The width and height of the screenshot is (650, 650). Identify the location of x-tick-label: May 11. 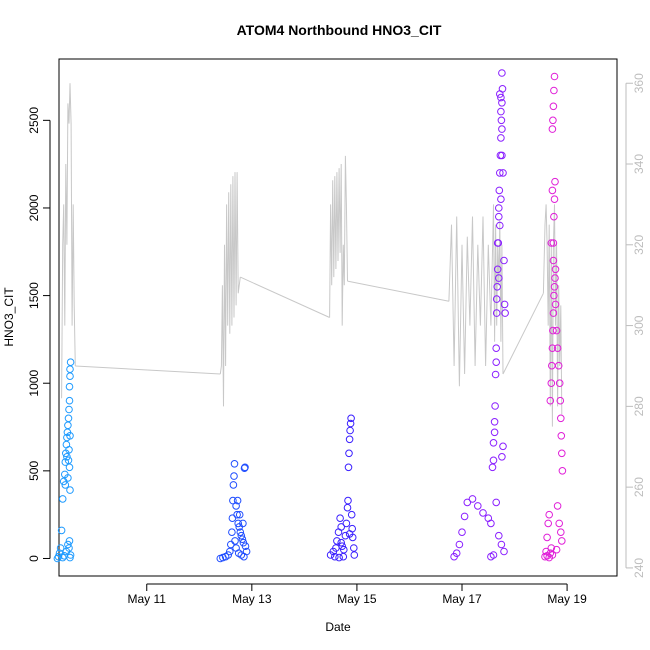
(147, 599).